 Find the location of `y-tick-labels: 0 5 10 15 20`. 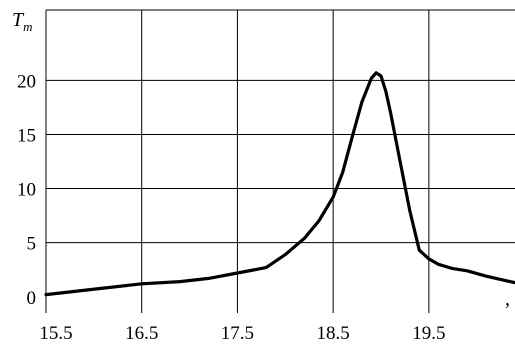

y-tick-labels: 0 5 10 15 20 is located at coordinates (26, 189).